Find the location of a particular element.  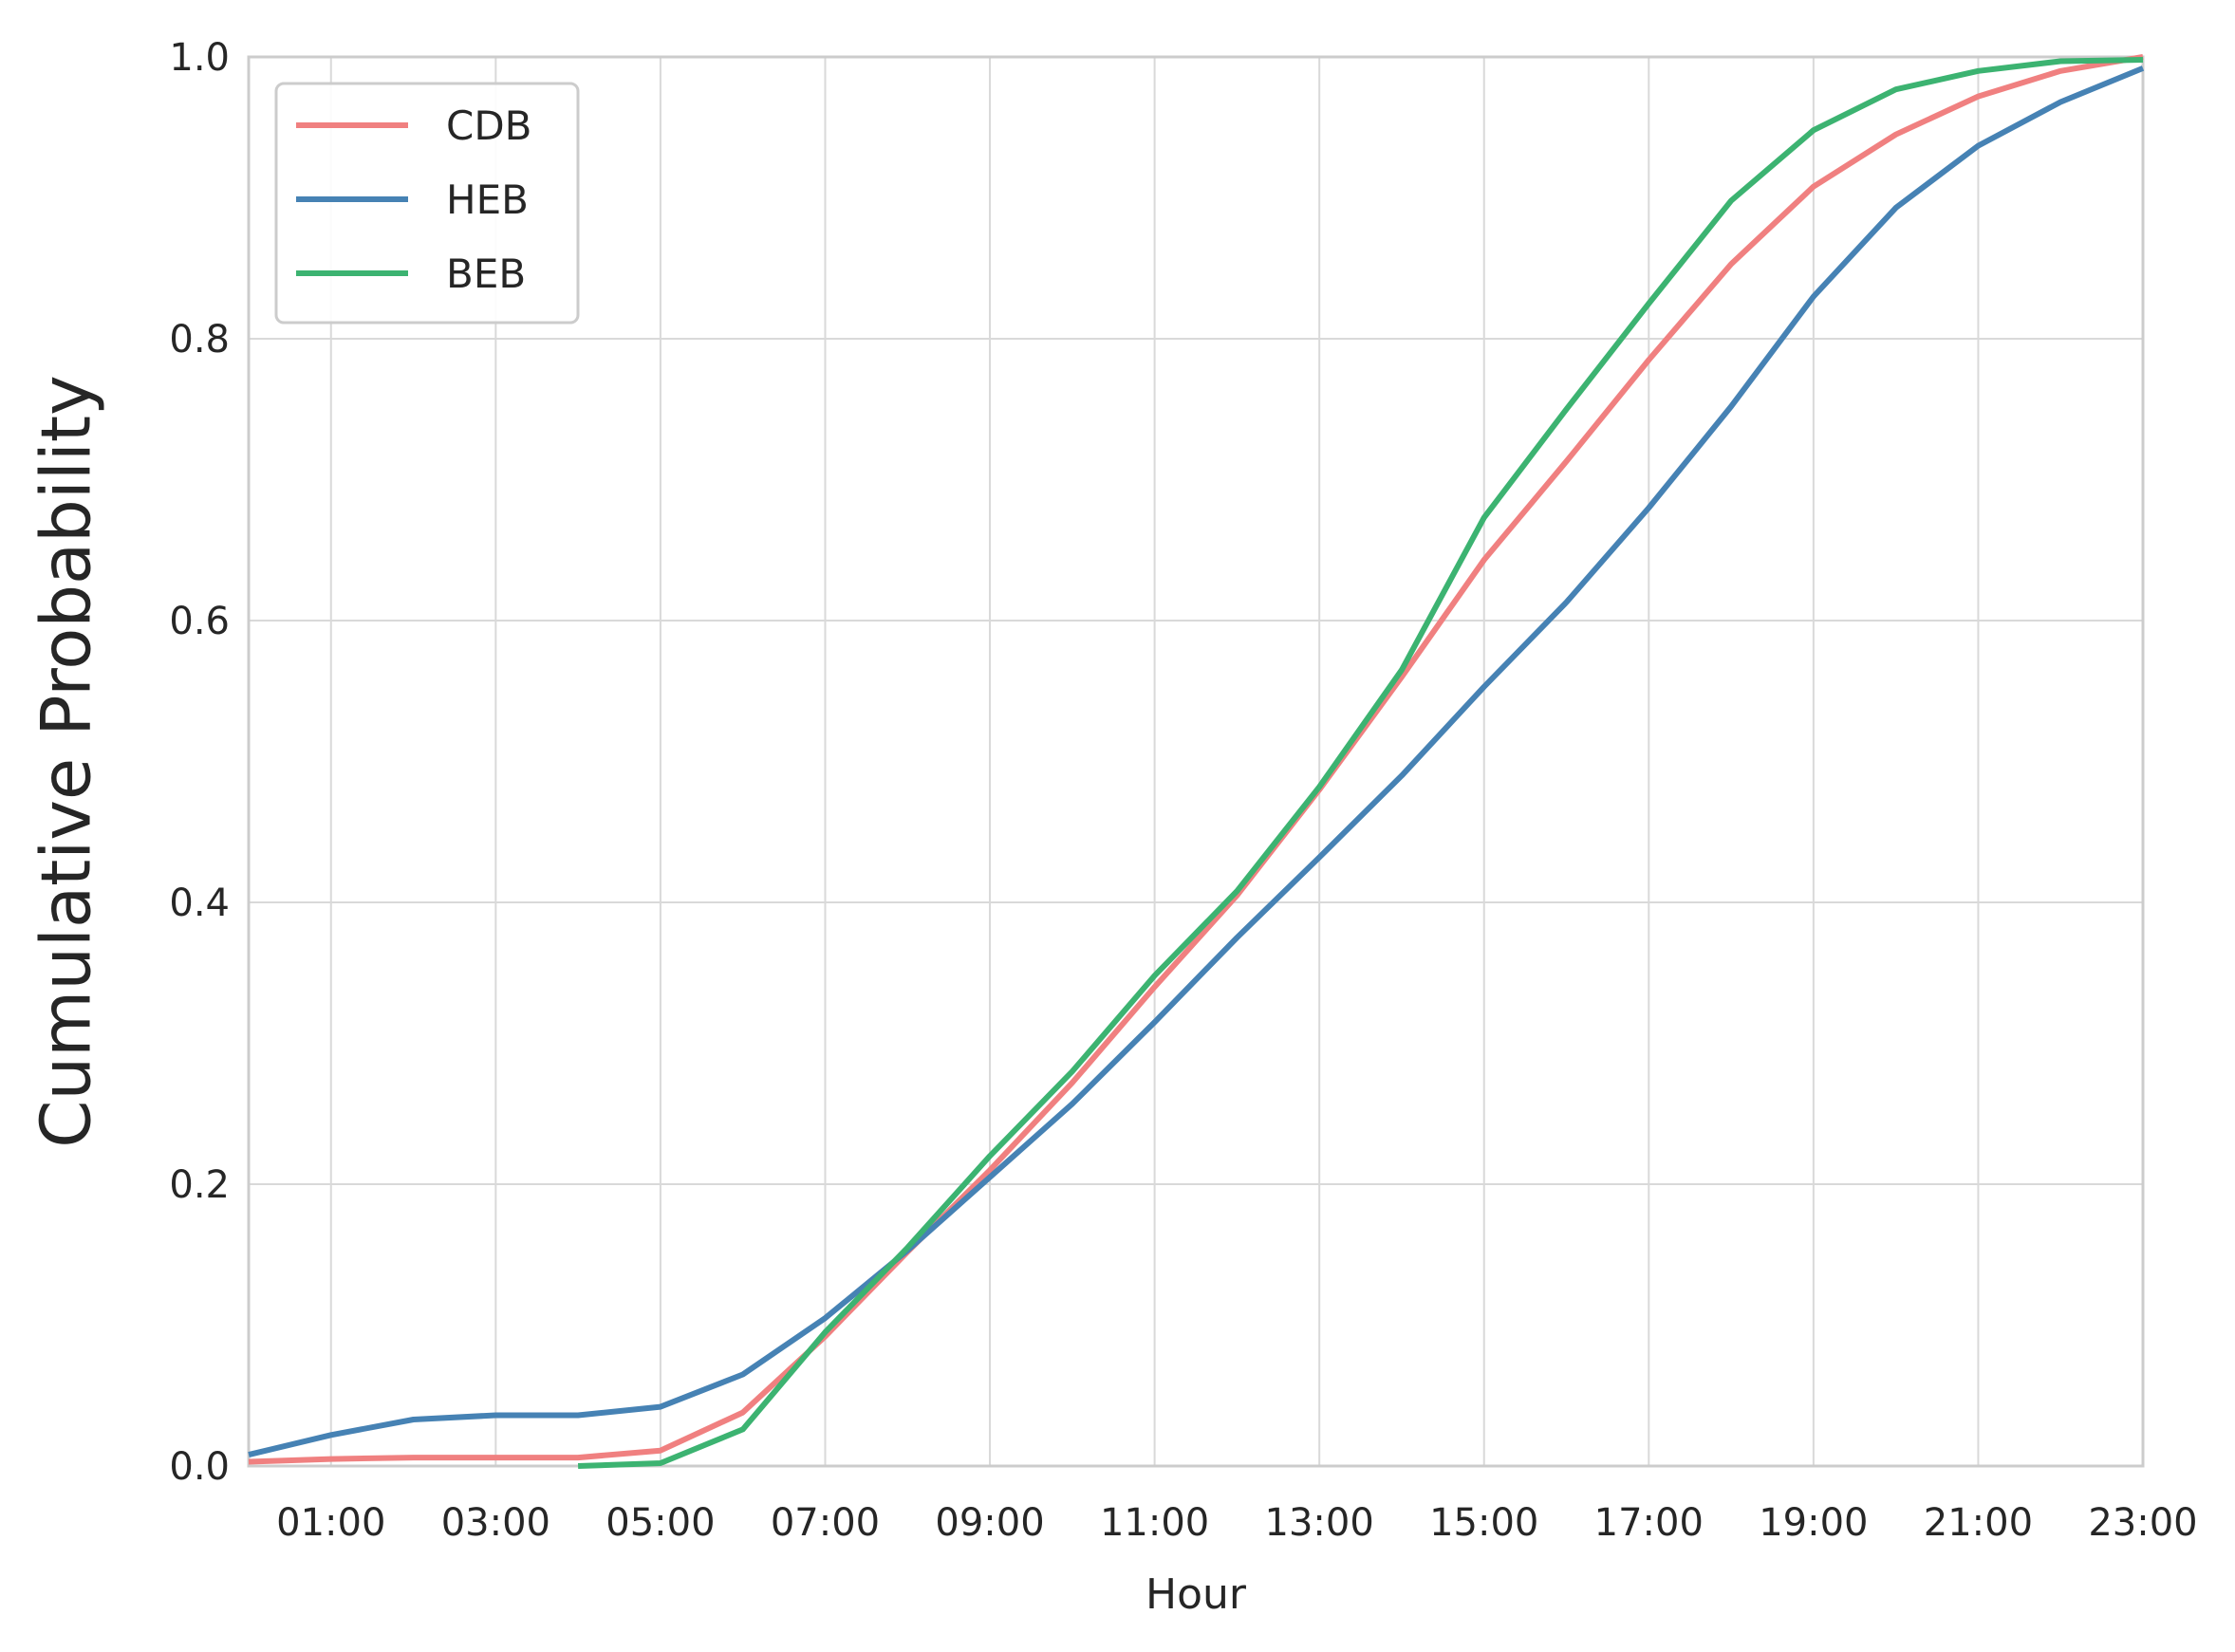

legend-box is located at coordinates (427, 203).